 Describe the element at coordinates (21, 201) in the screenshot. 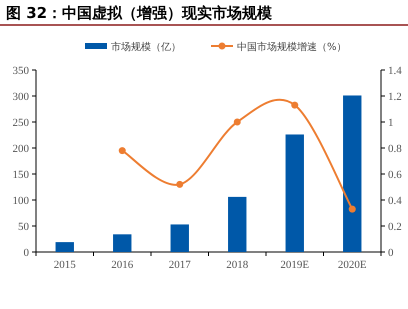

I see `y-tick-label: 100` at that location.